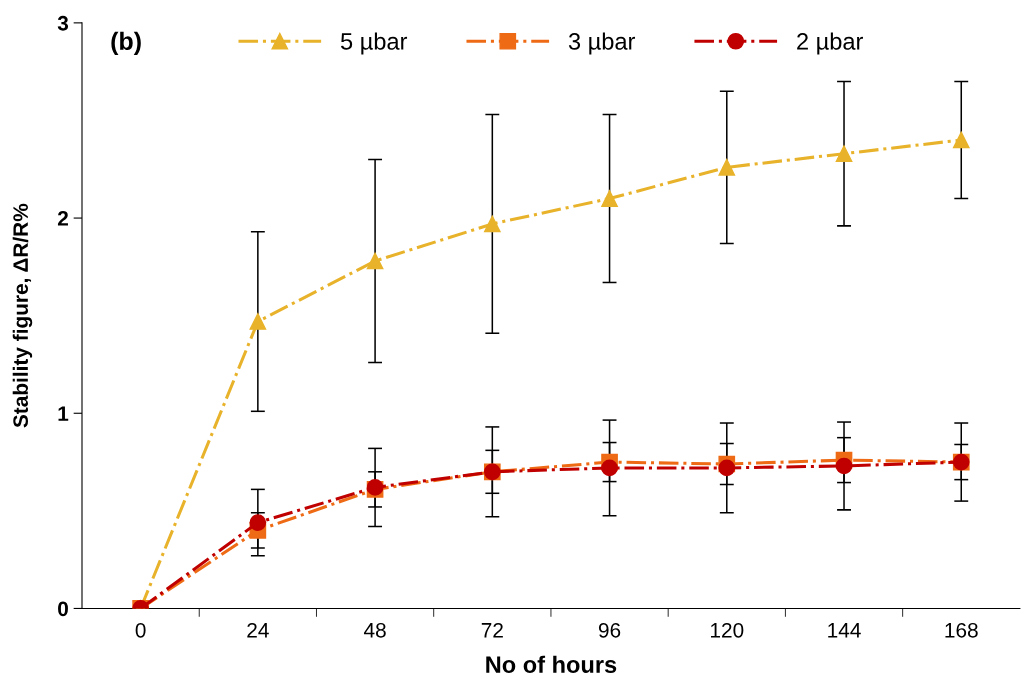 This screenshot has height=693, width=1025. Describe the element at coordinates (22, 315) in the screenshot. I see `y-axis-title: Stability figure, ΔR/R%` at that location.